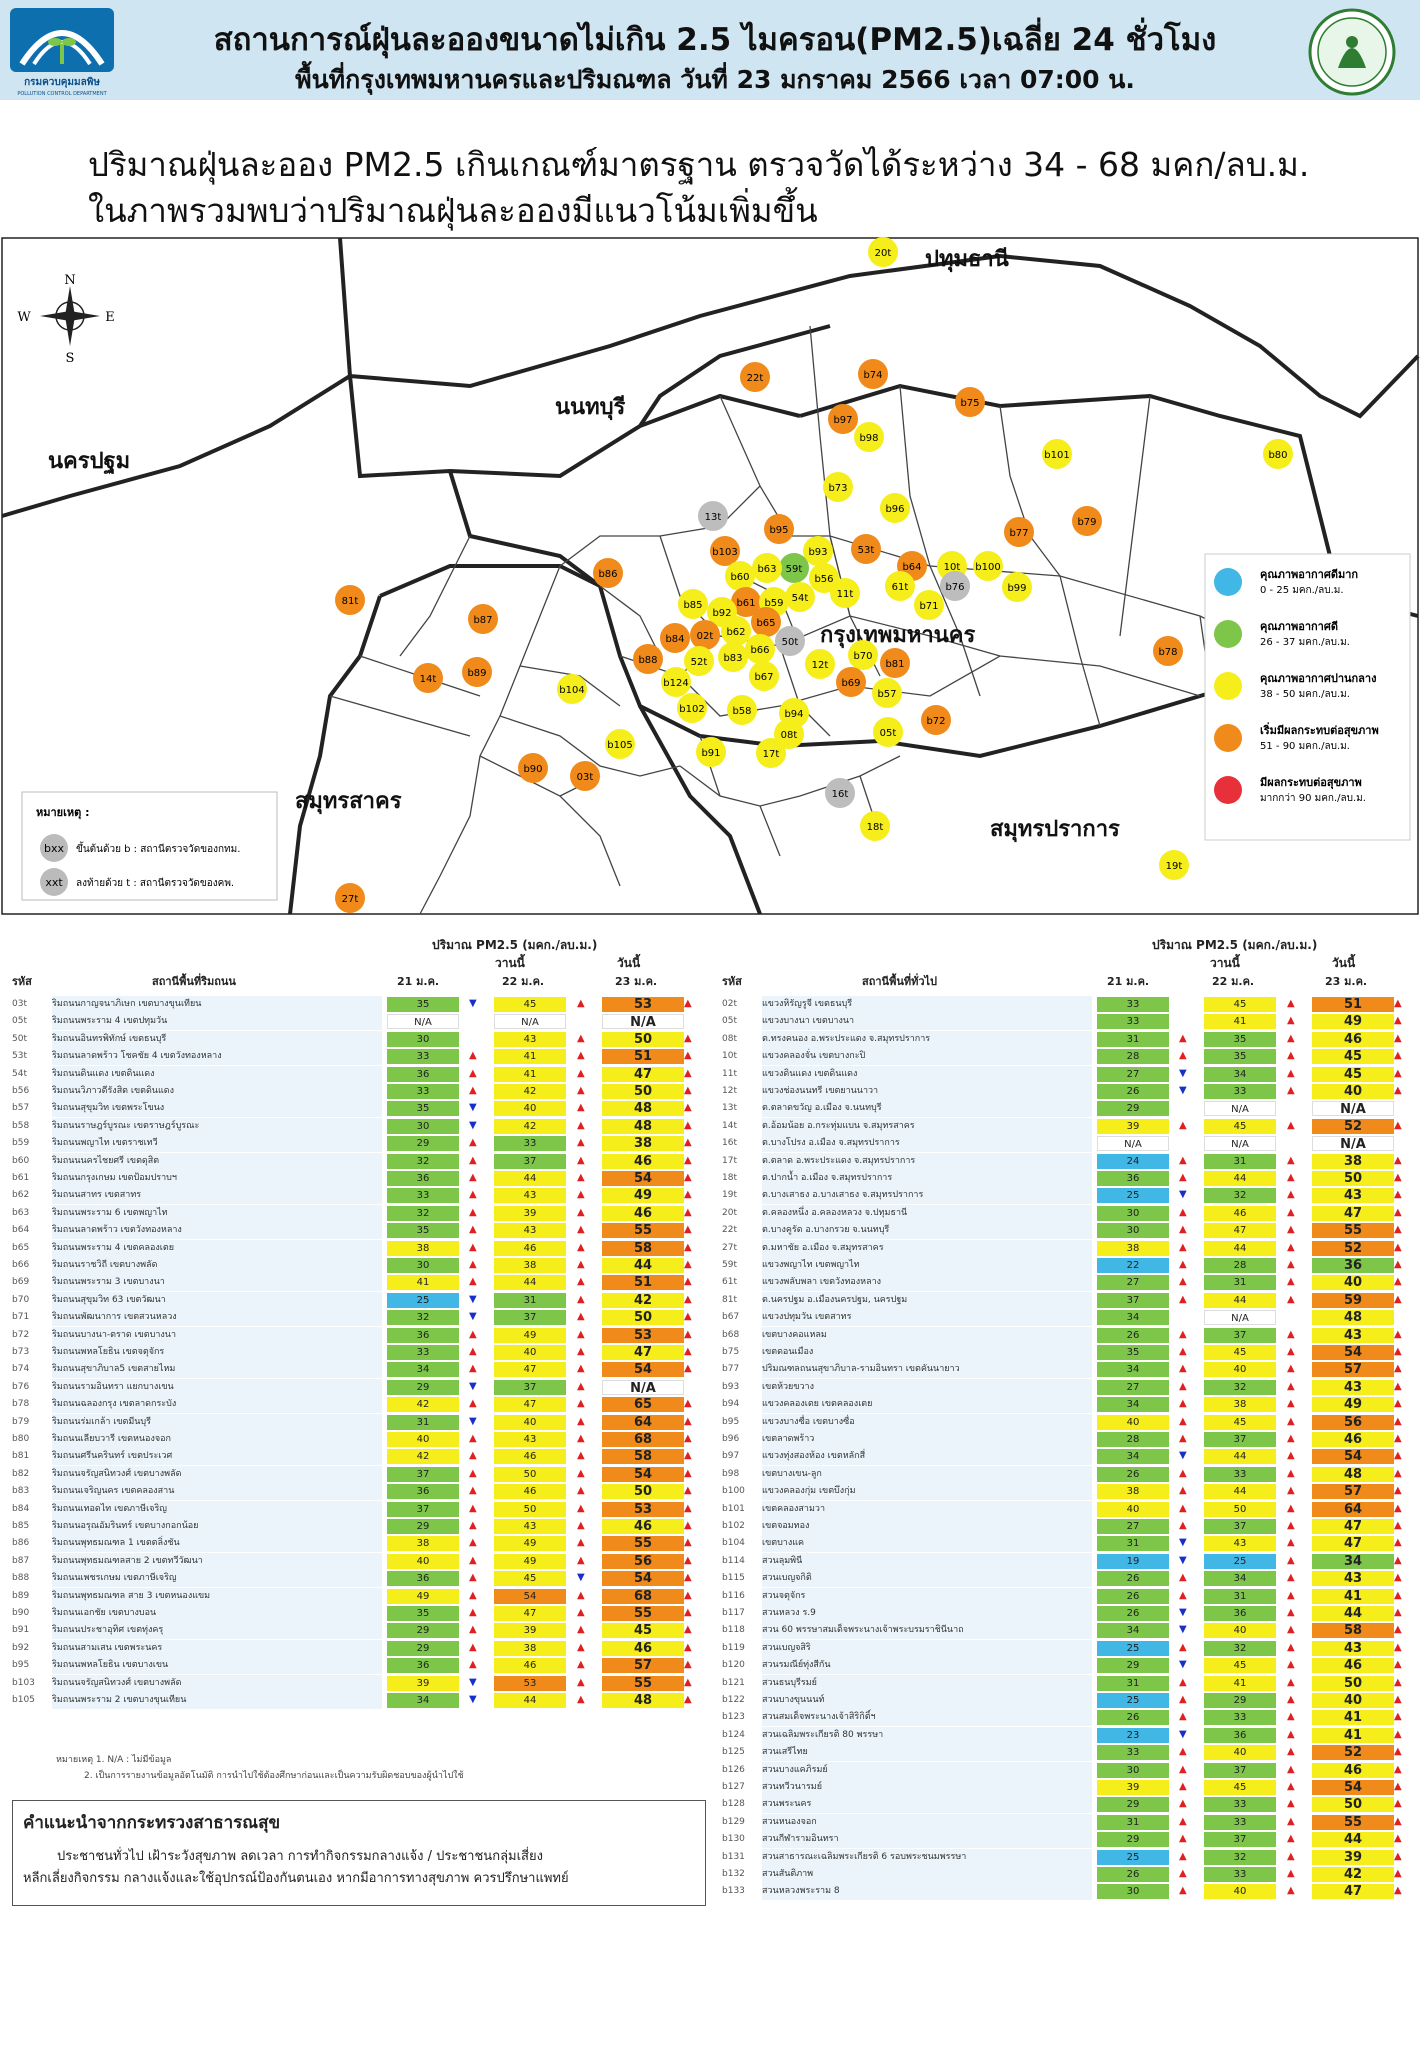 The width and height of the screenshot is (1420, 2048). Describe the element at coordinates (868, 438) in the screenshot. I see `station-label: b98` at that location.